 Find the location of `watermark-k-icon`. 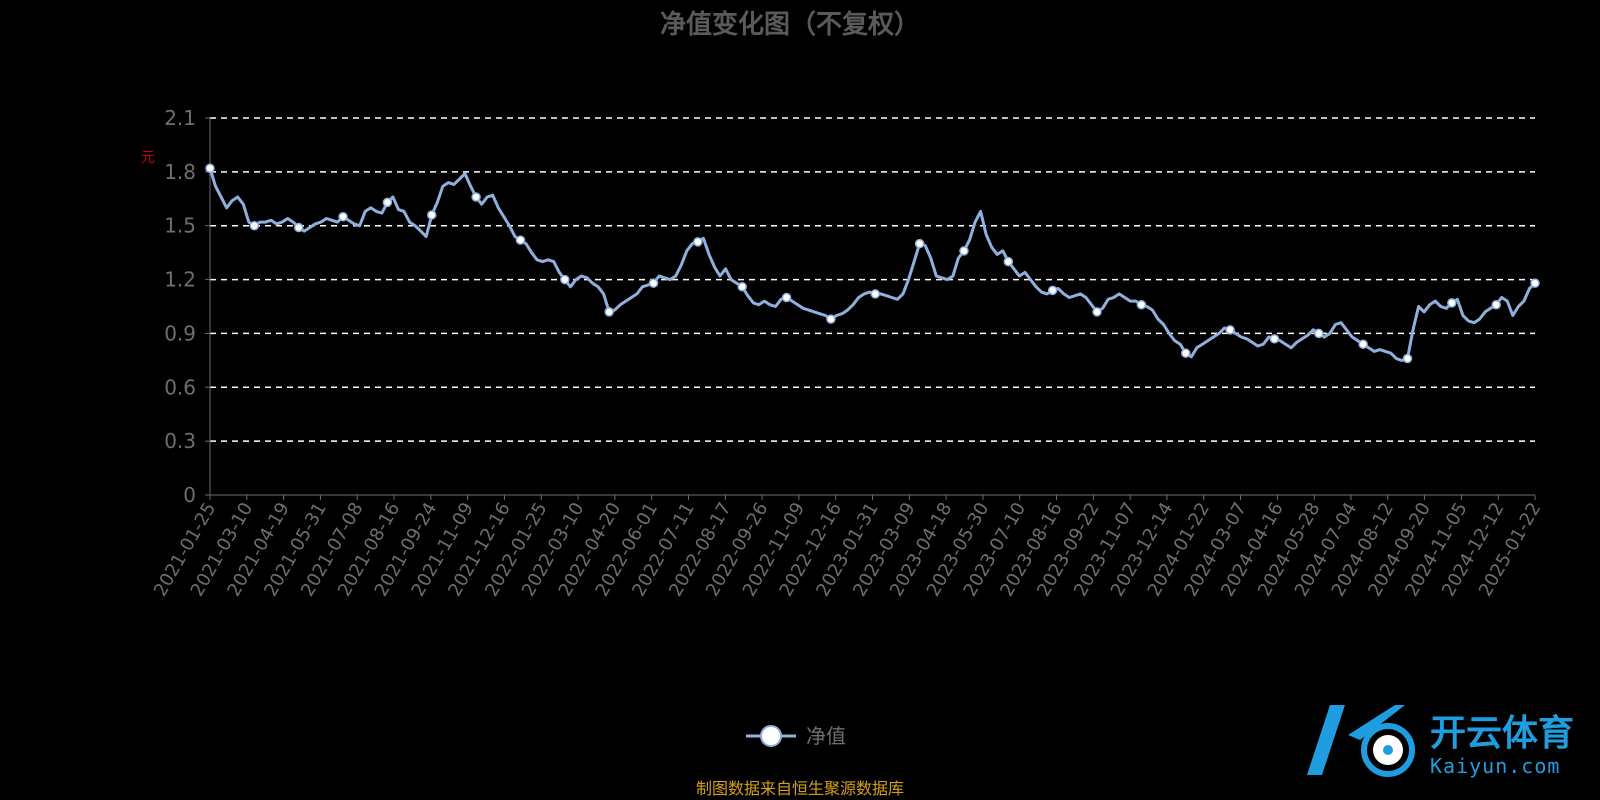

watermark-k-icon is located at coordinates (1361, 741).